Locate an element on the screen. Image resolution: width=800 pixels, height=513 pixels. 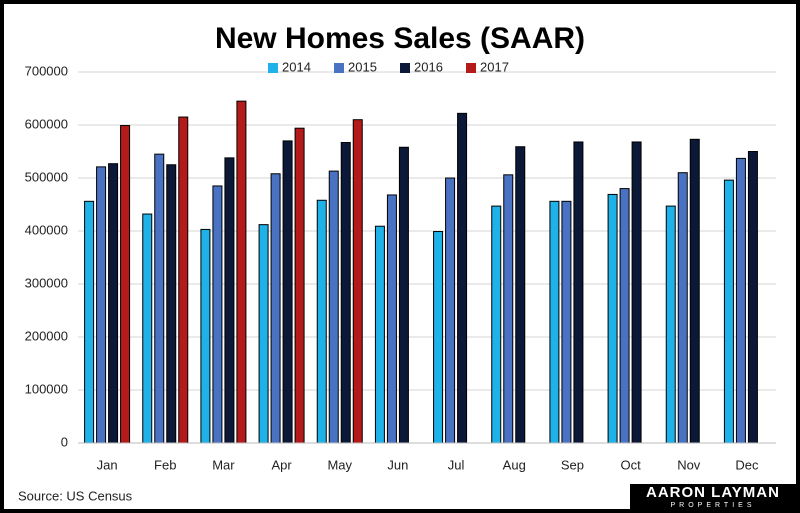
x-tick-label: Dec is located at coordinates (747, 464).